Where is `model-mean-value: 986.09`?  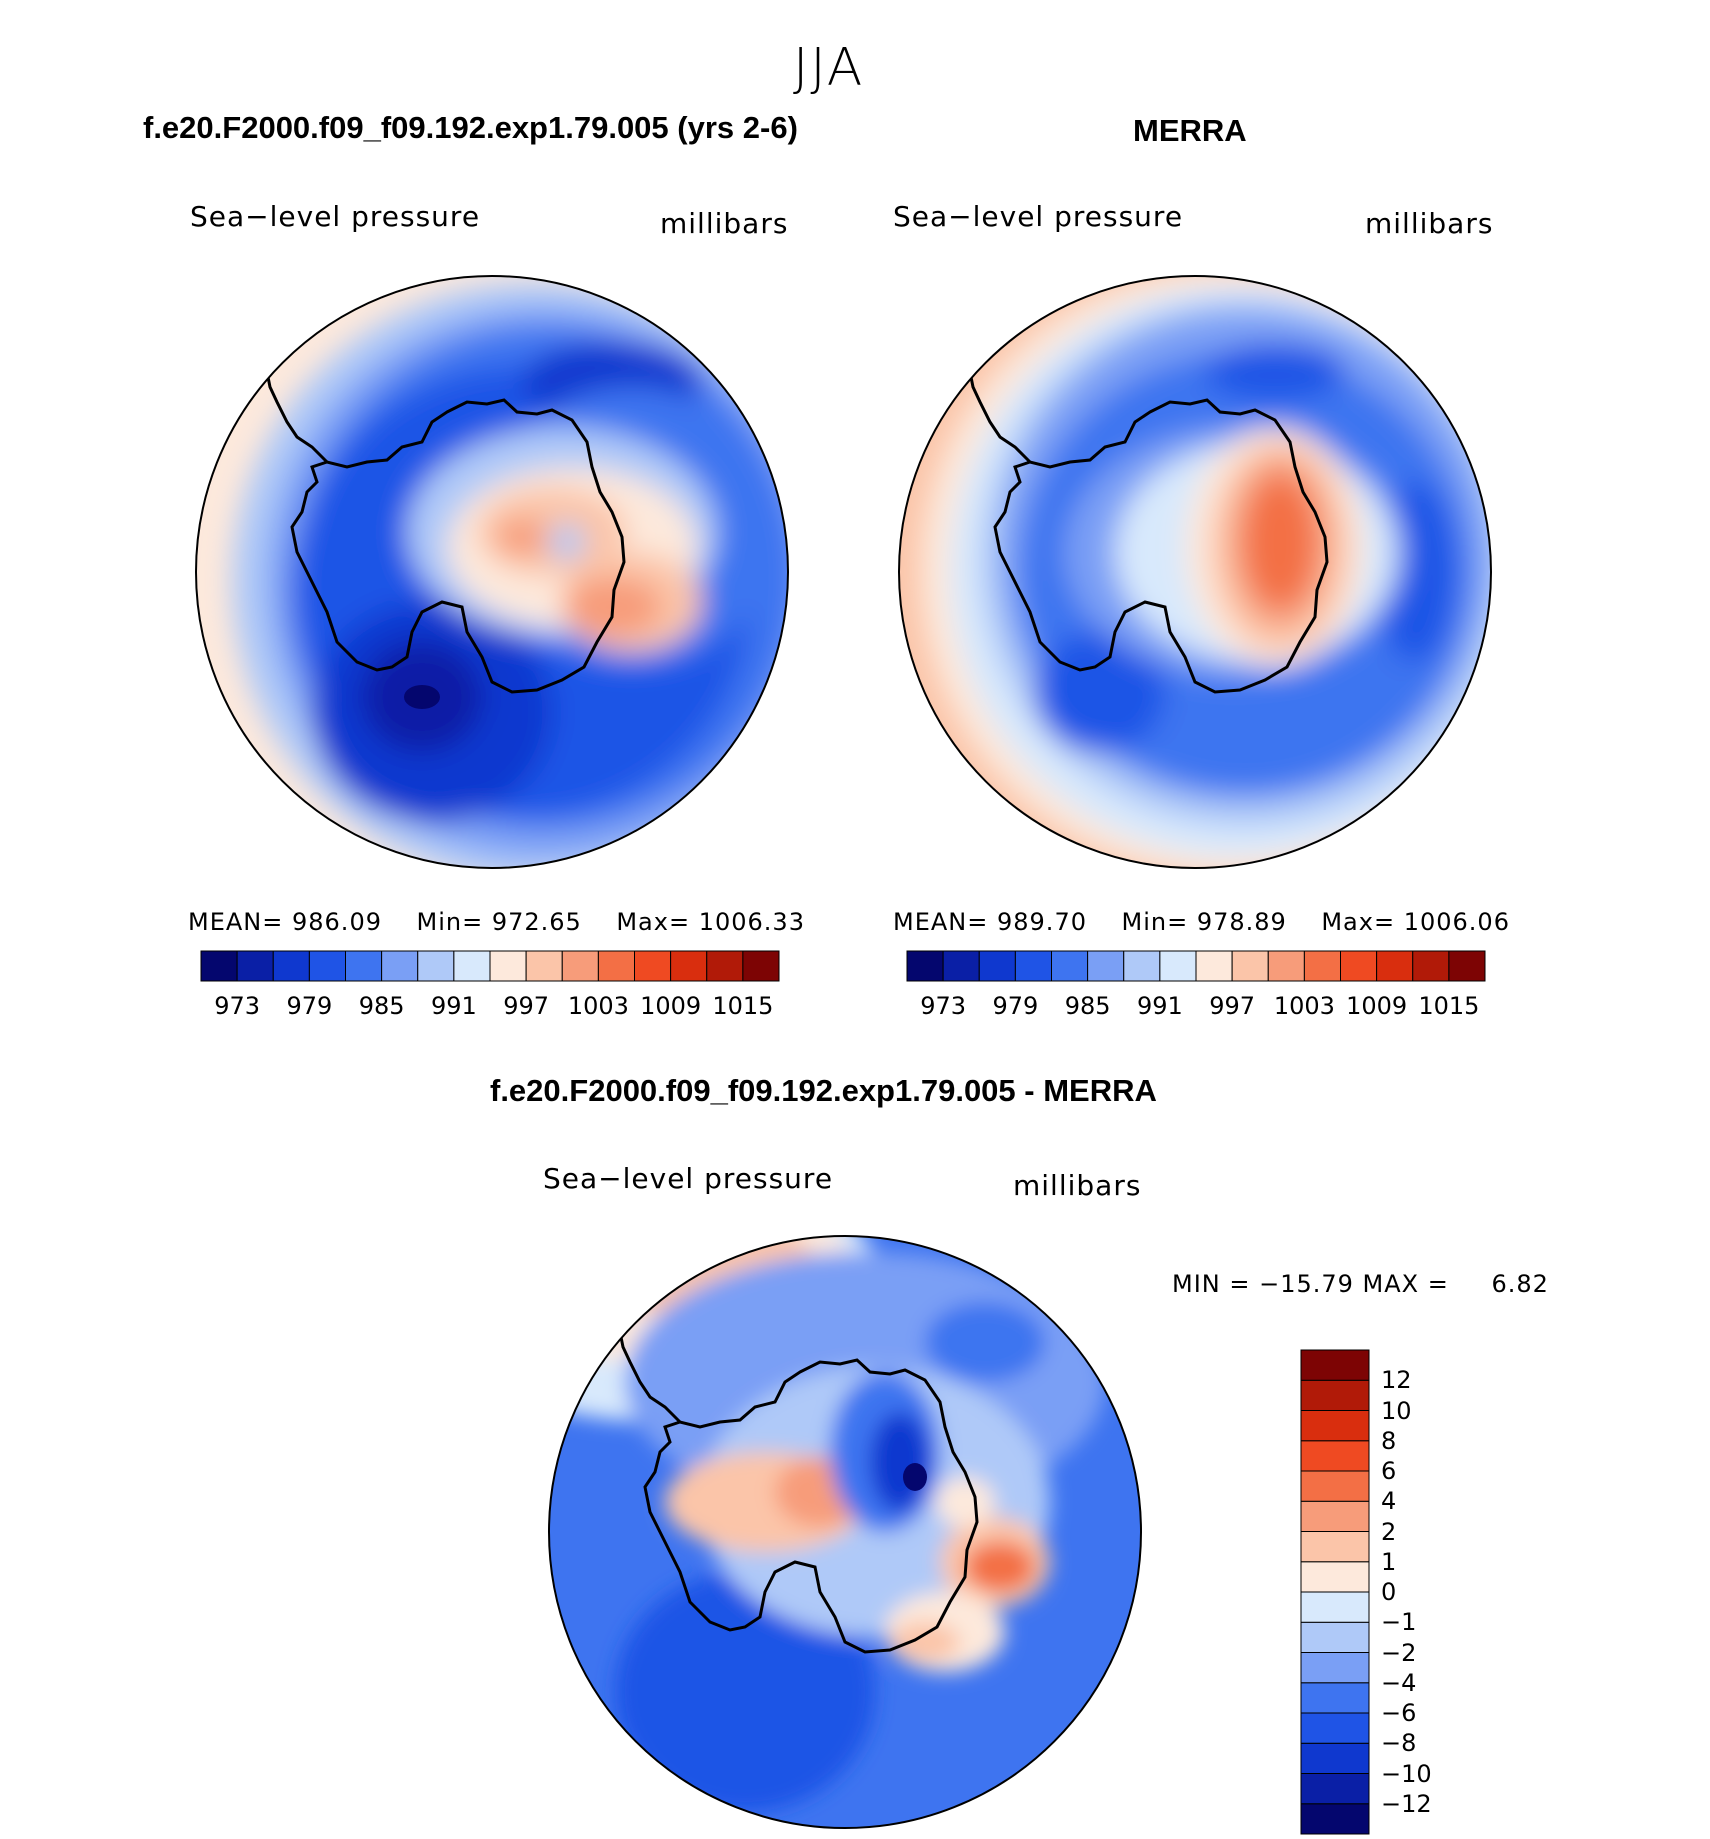
model-mean-value: 986.09 is located at coordinates (337, 922).